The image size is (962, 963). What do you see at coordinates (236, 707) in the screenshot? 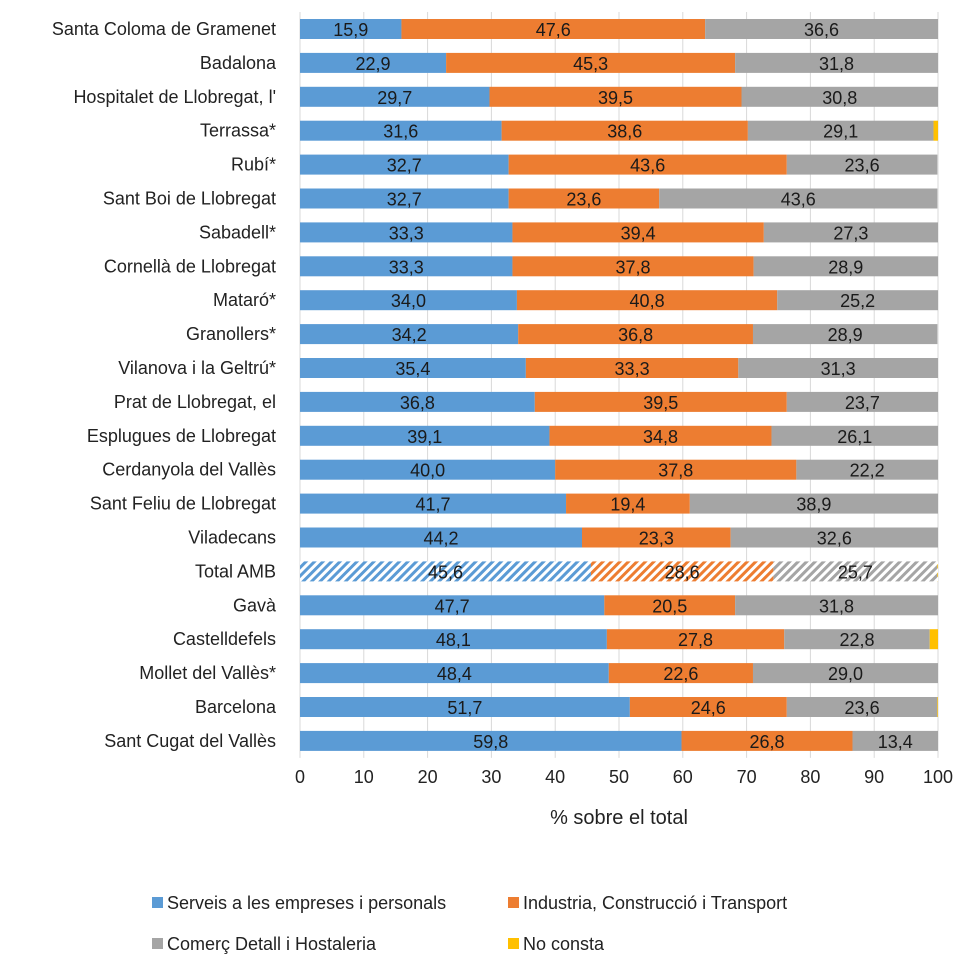
I see `category-label: Barcelona` at bounding box center [236, 707].